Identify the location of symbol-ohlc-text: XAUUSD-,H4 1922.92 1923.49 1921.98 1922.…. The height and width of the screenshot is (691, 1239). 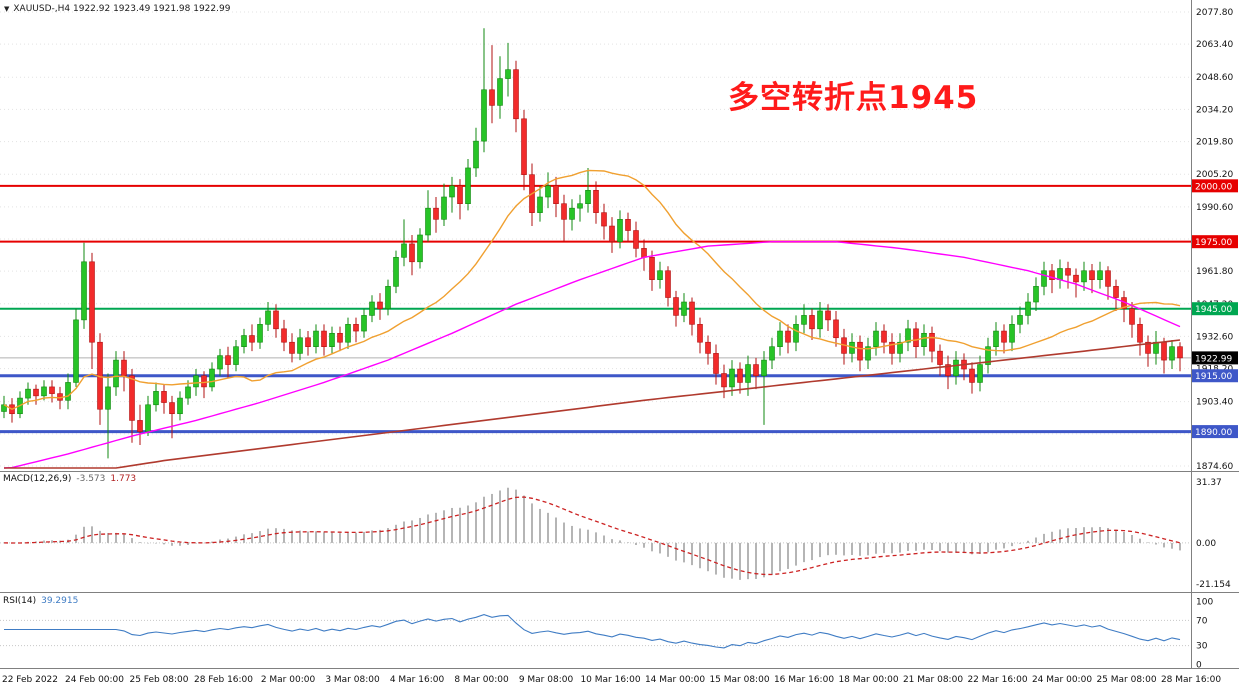
(122, 9).